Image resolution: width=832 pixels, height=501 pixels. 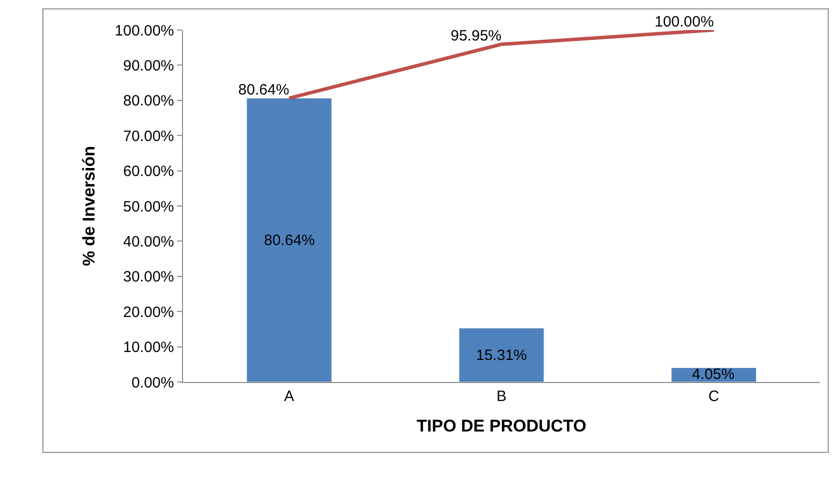 What do you see at coordinates (713, 374) in the screenshot?
I see `data-label: 4.05%` at bounding box center [713, 374].